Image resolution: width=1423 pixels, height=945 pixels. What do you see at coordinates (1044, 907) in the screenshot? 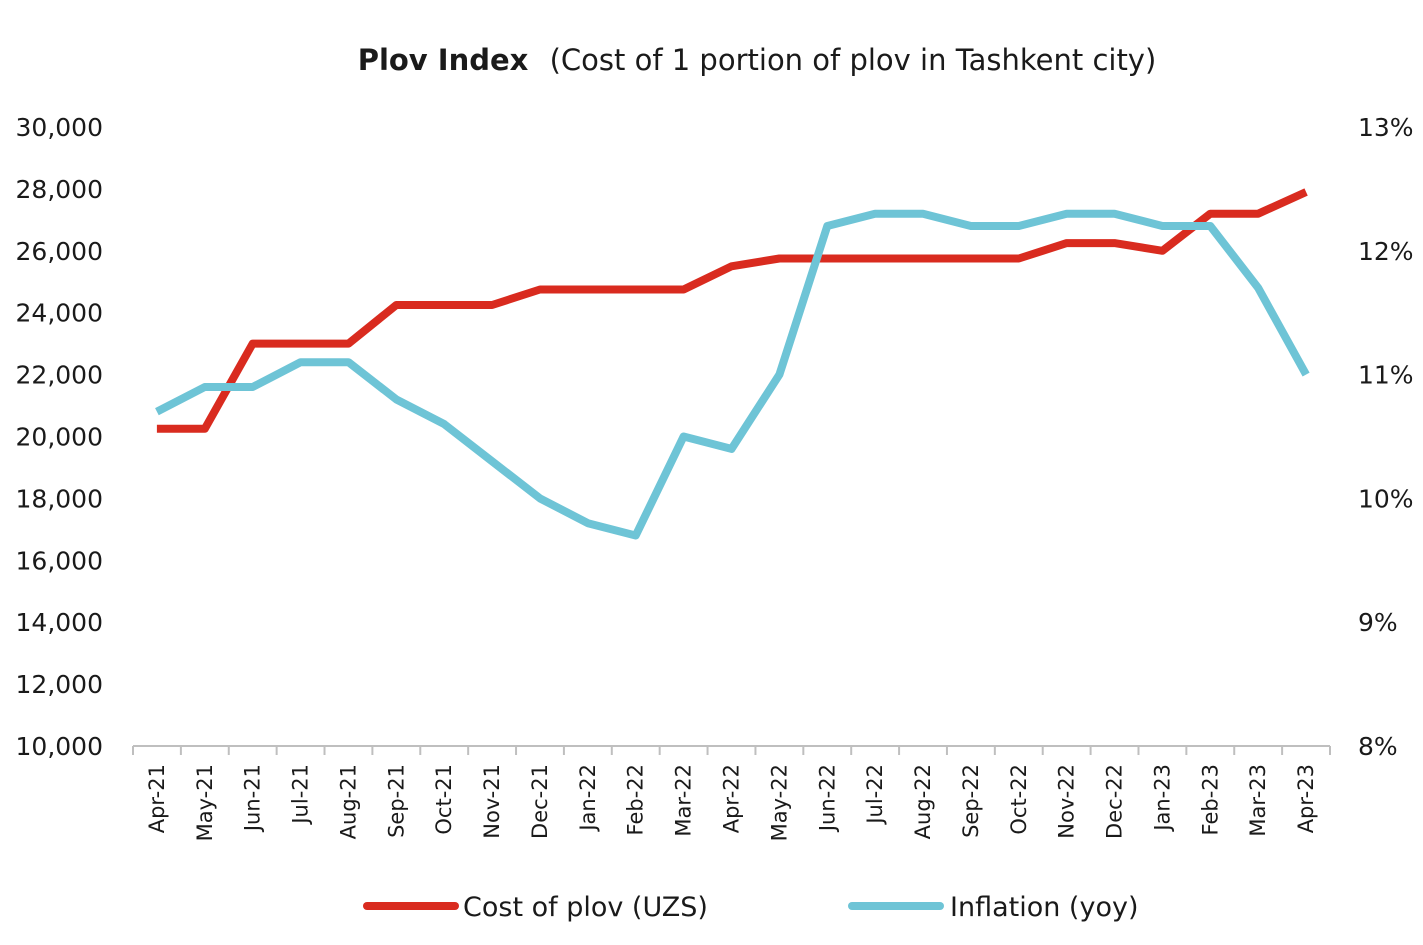
I see `legend-label-inflation: Inflation (yoy)` at bounding box center [1044, 907].